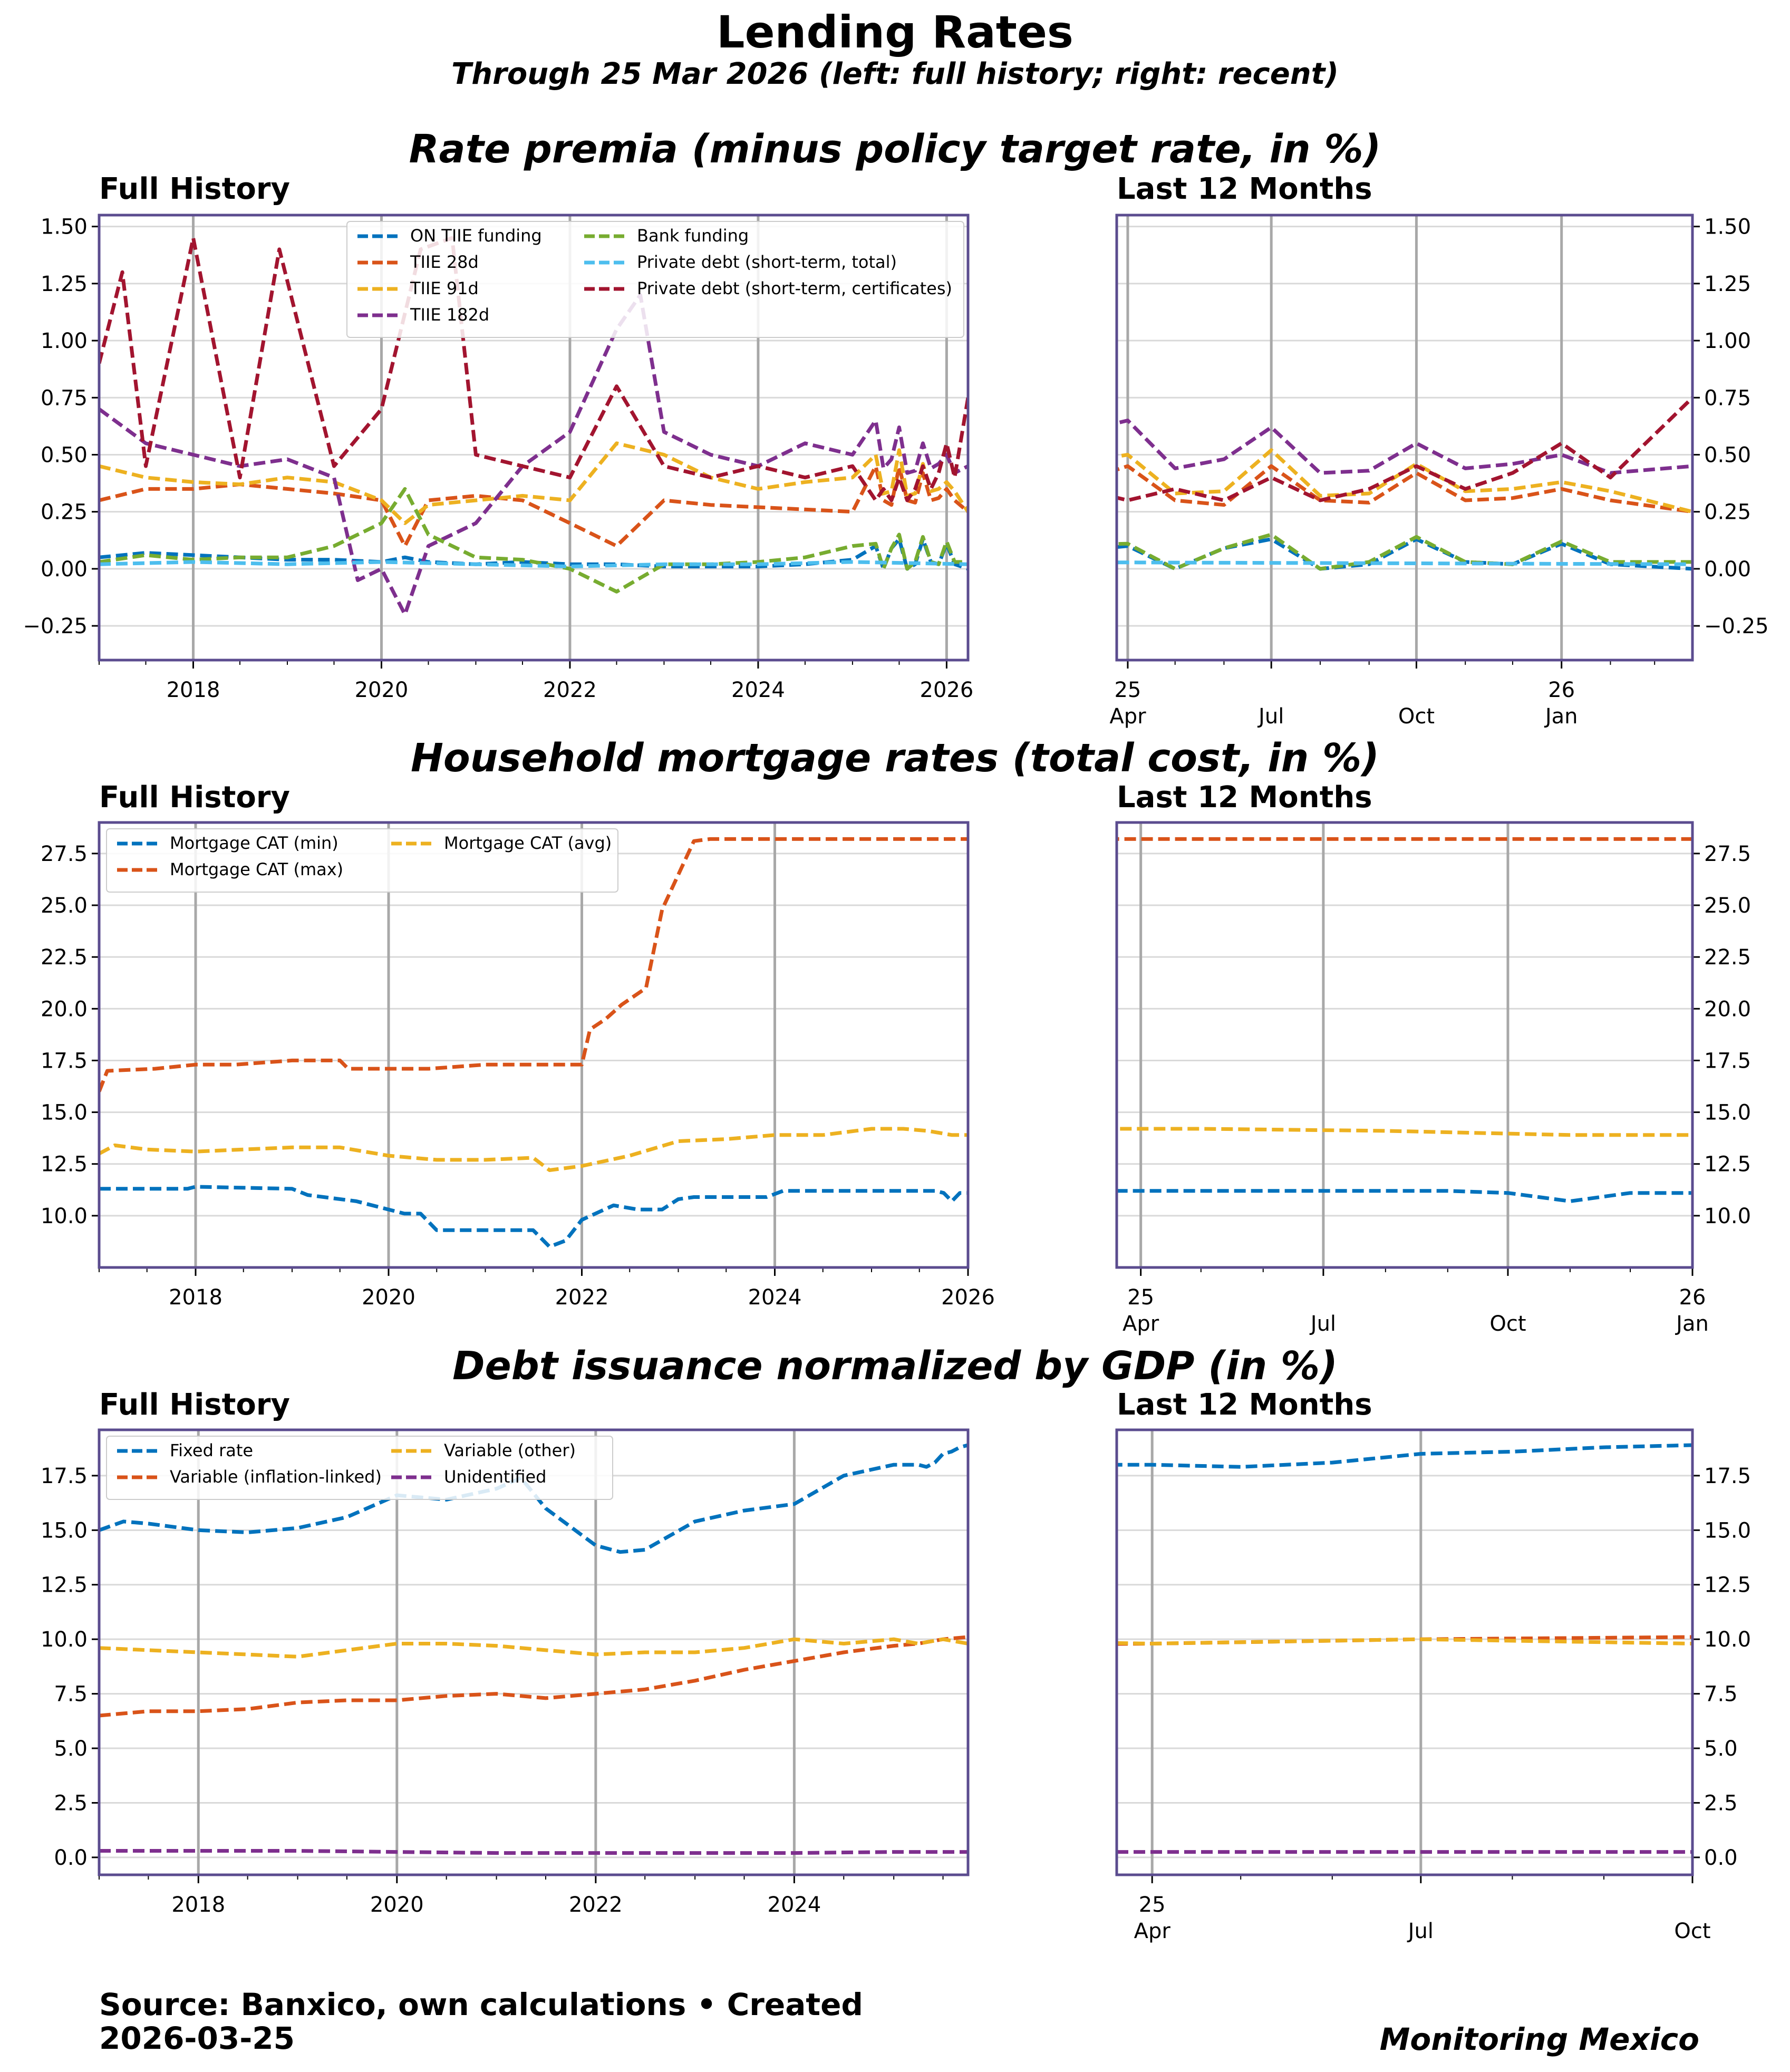  Describe the element at coordinates (1244, 189) in the screenshot. I see `panel-title-recent-1: Last 12 Months` at that location.